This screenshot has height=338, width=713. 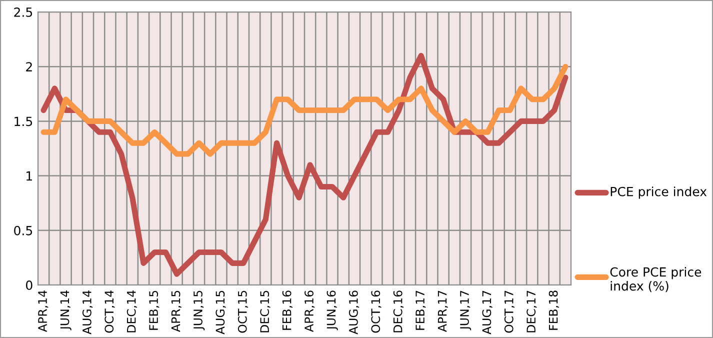 What do you see at coordinates (553, 310) in the screenshot?
I see `x-tick-label: FEB,18` at bounding box center [553, 310].